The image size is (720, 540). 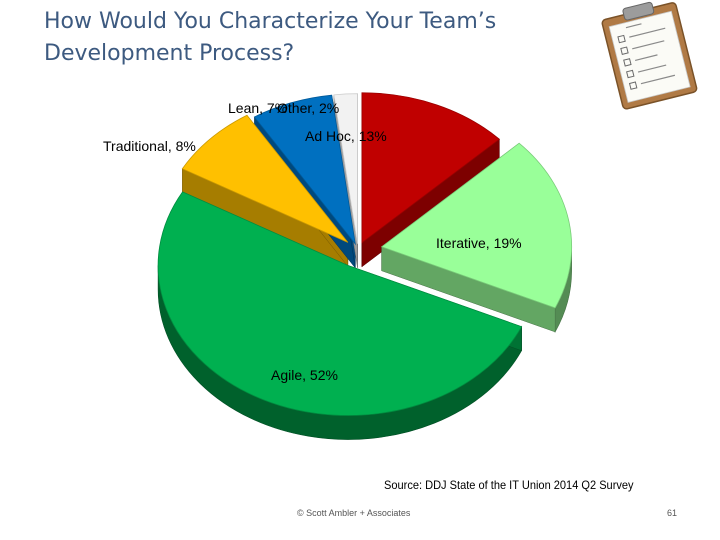 What do you see at coordinates (649, 55) in the screenshot?
I see `clipboard-checklist-icon` at bounding box center [649, 55].